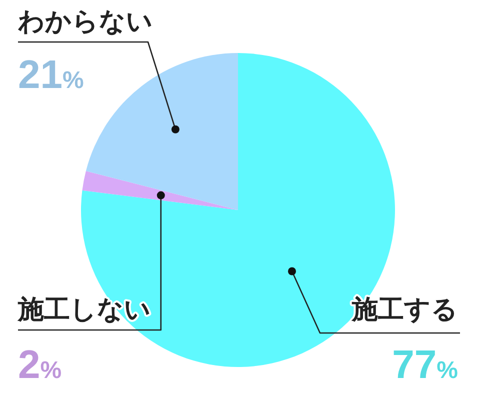 Image resolution: width=480 pixels, height=400 pixels. Describe the element at coordinates (85, 22) in the screenshot. I see `slice-label: わからない` at that location.